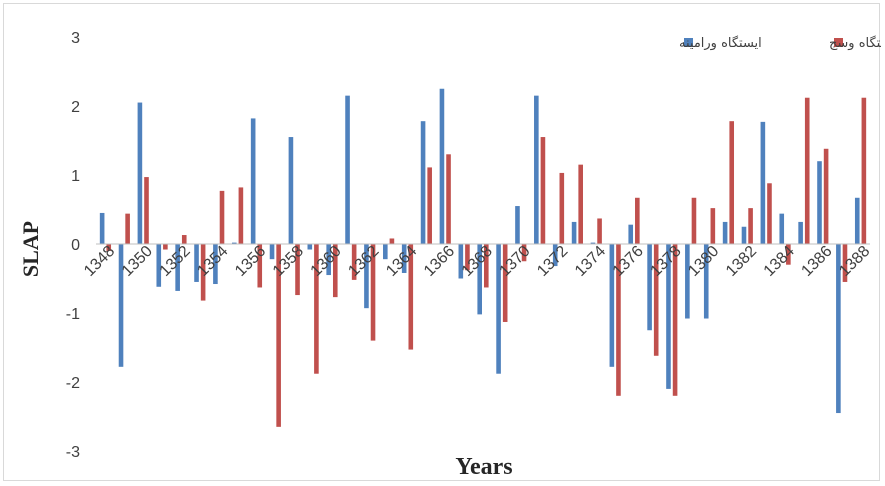  Describe the element at coordinates (288, 261) in the screenshot. I see `x-tick-label: 1358` at that location.